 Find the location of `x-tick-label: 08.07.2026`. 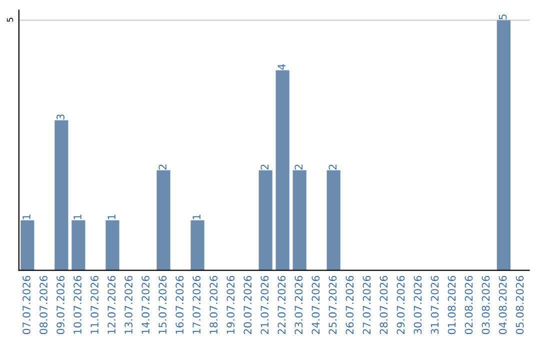

x-tick-label: 08.07.2026 is located at coordinates (44, 305).